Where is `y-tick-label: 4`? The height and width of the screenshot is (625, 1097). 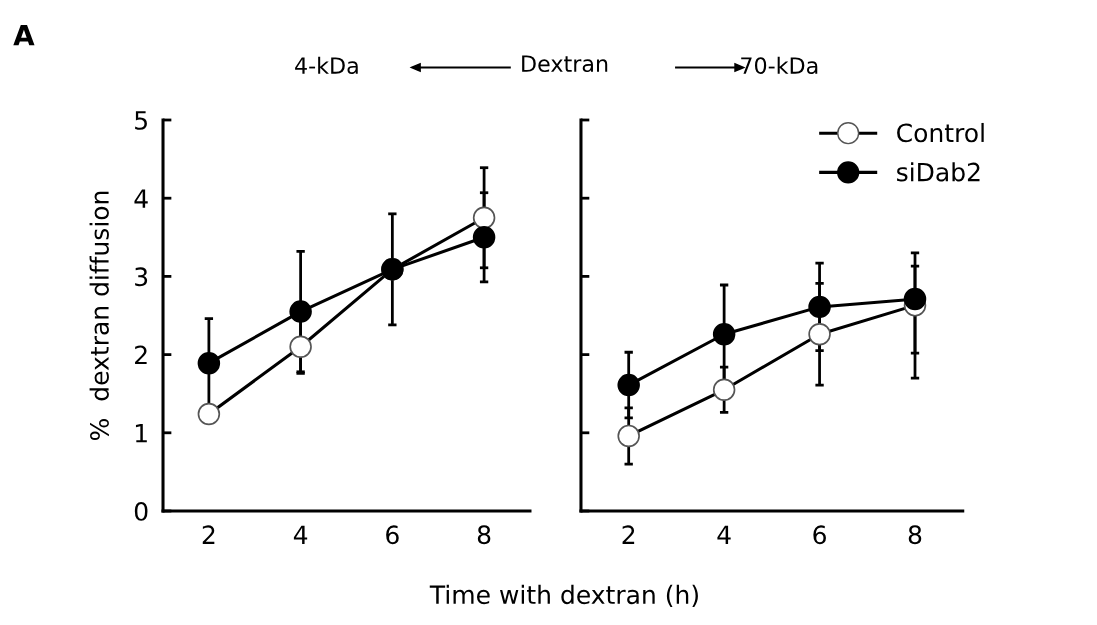
y-tick-label: 4 is located at coordinates (141, 198).